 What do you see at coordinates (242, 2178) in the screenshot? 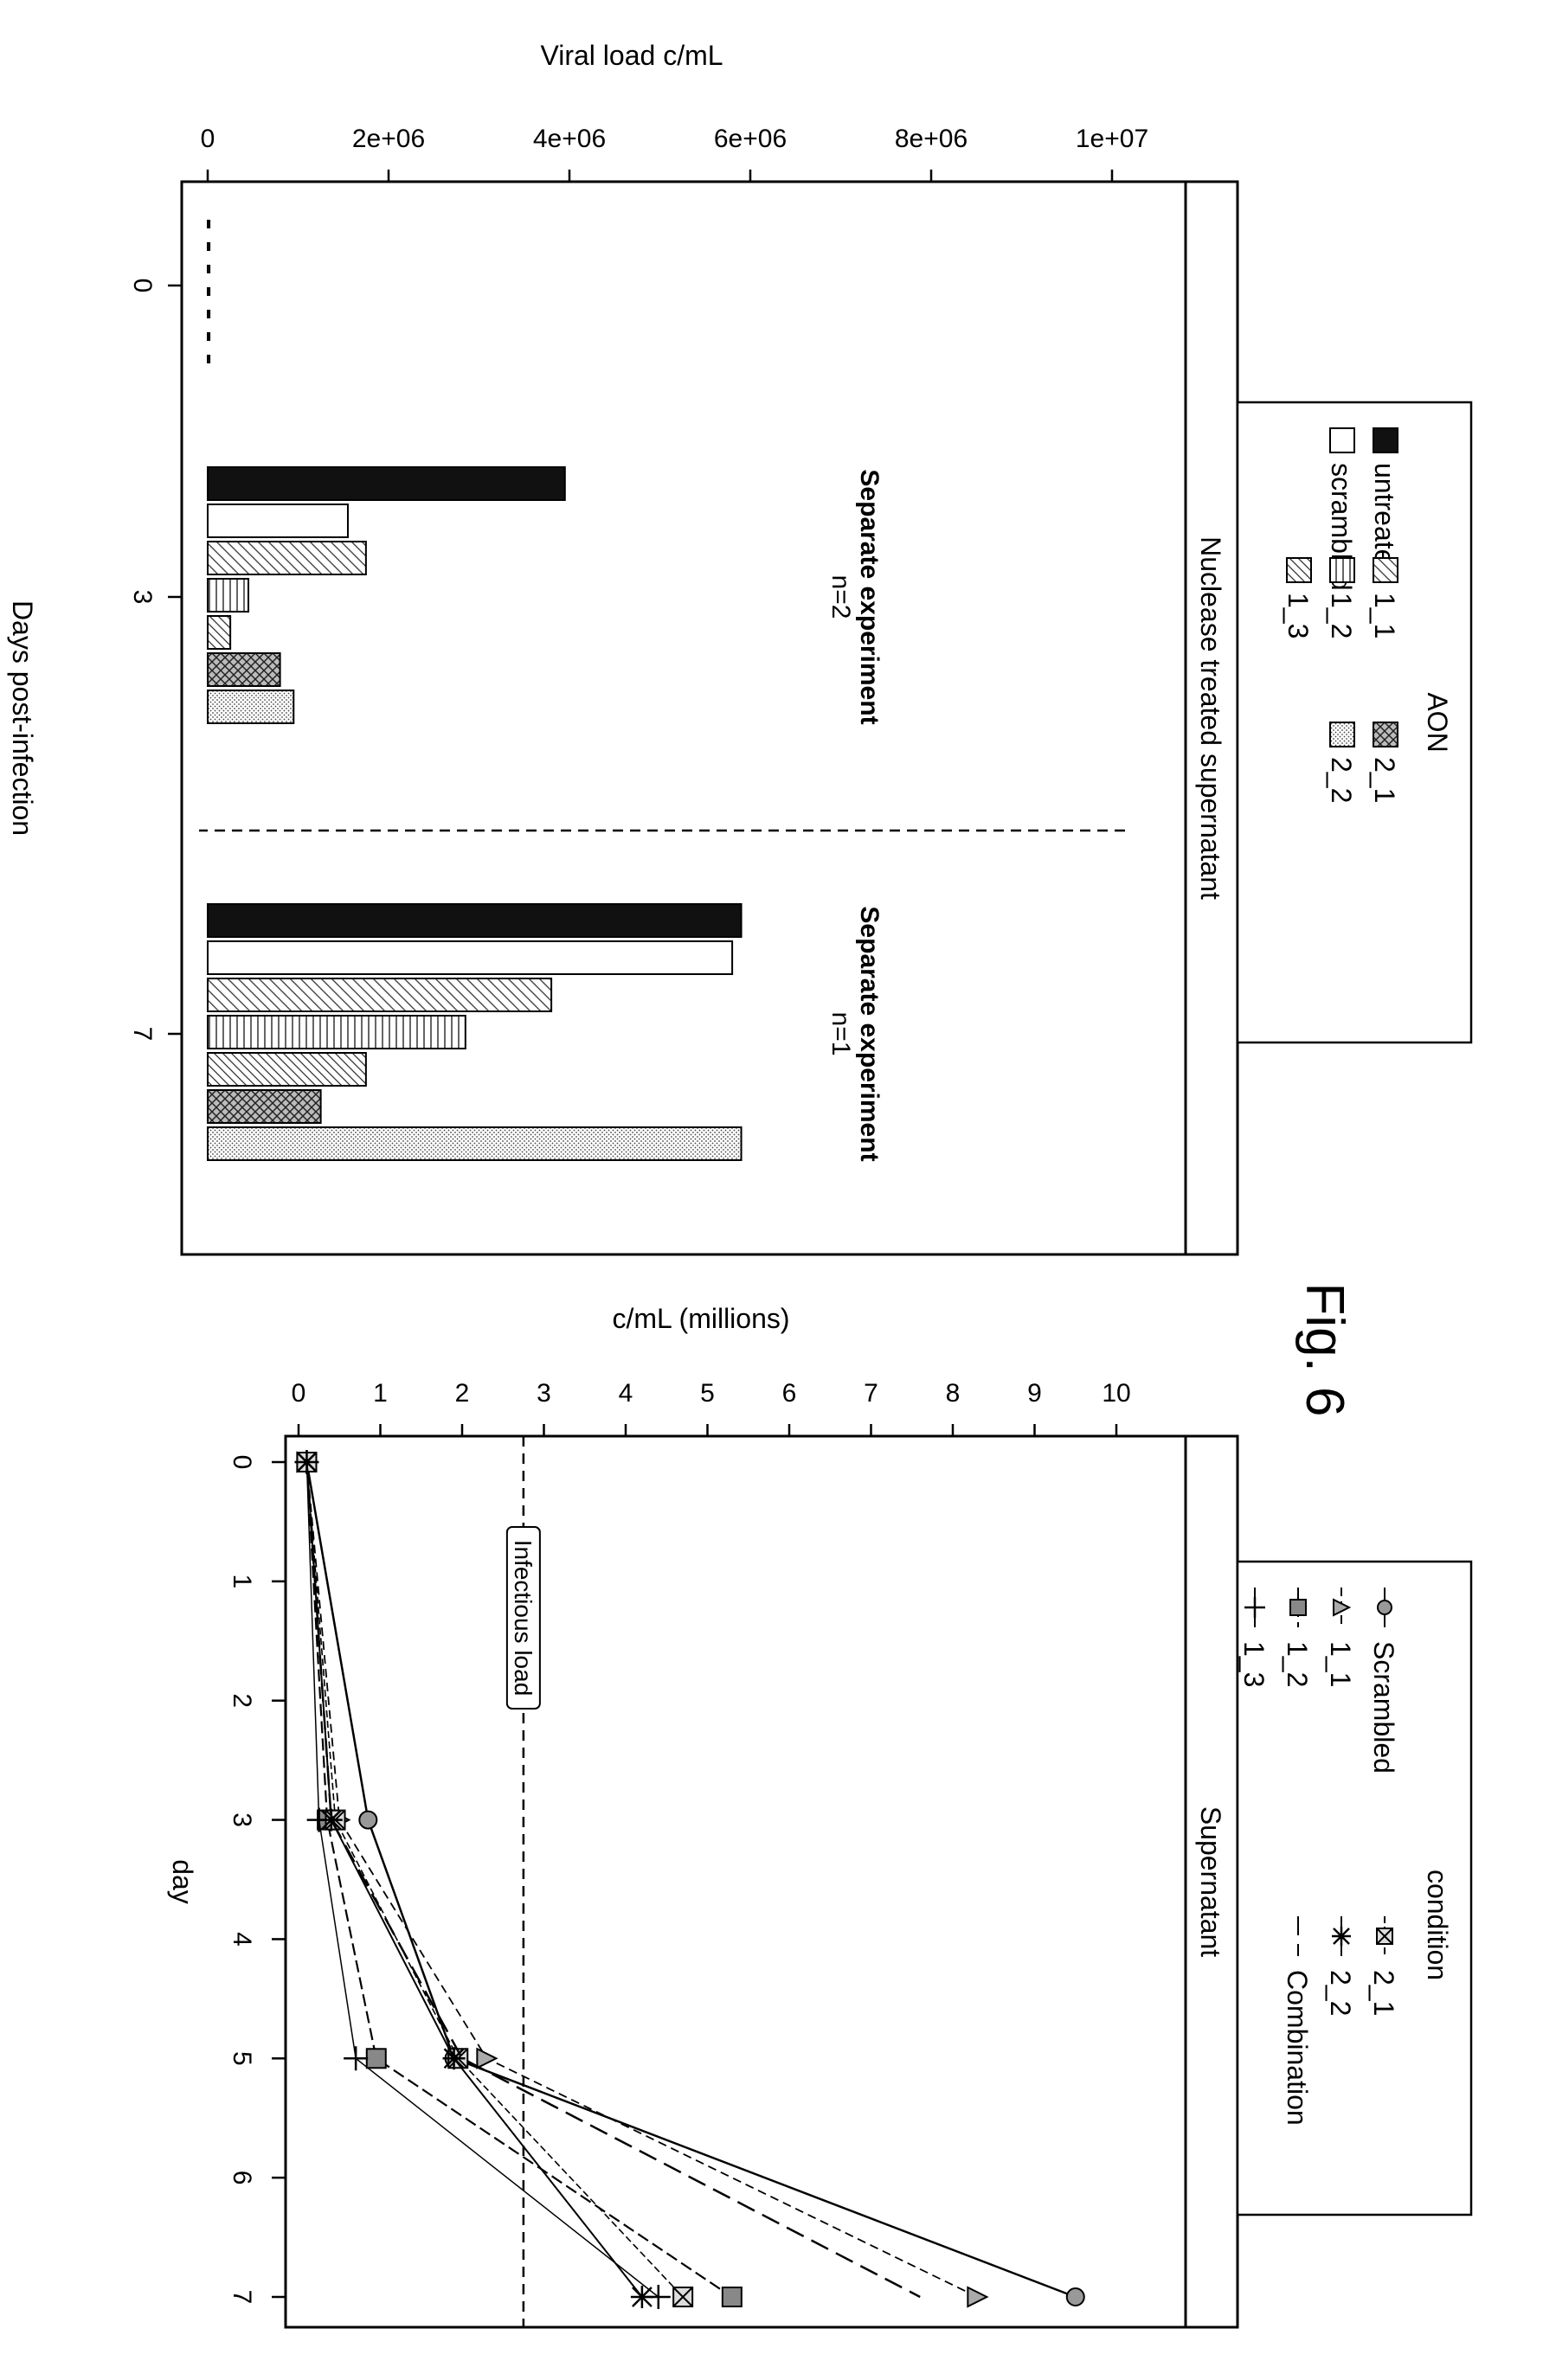
I see `line-x-tick-label: 6` at bounding box center [242, 2178].